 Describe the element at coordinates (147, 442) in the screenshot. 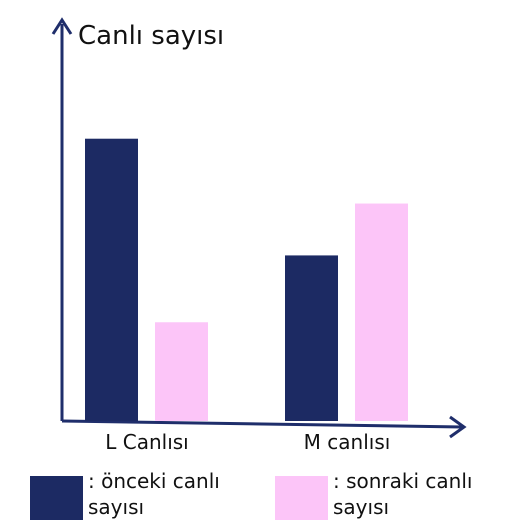

I see `x-tick-label: L Canlısı` at that location.